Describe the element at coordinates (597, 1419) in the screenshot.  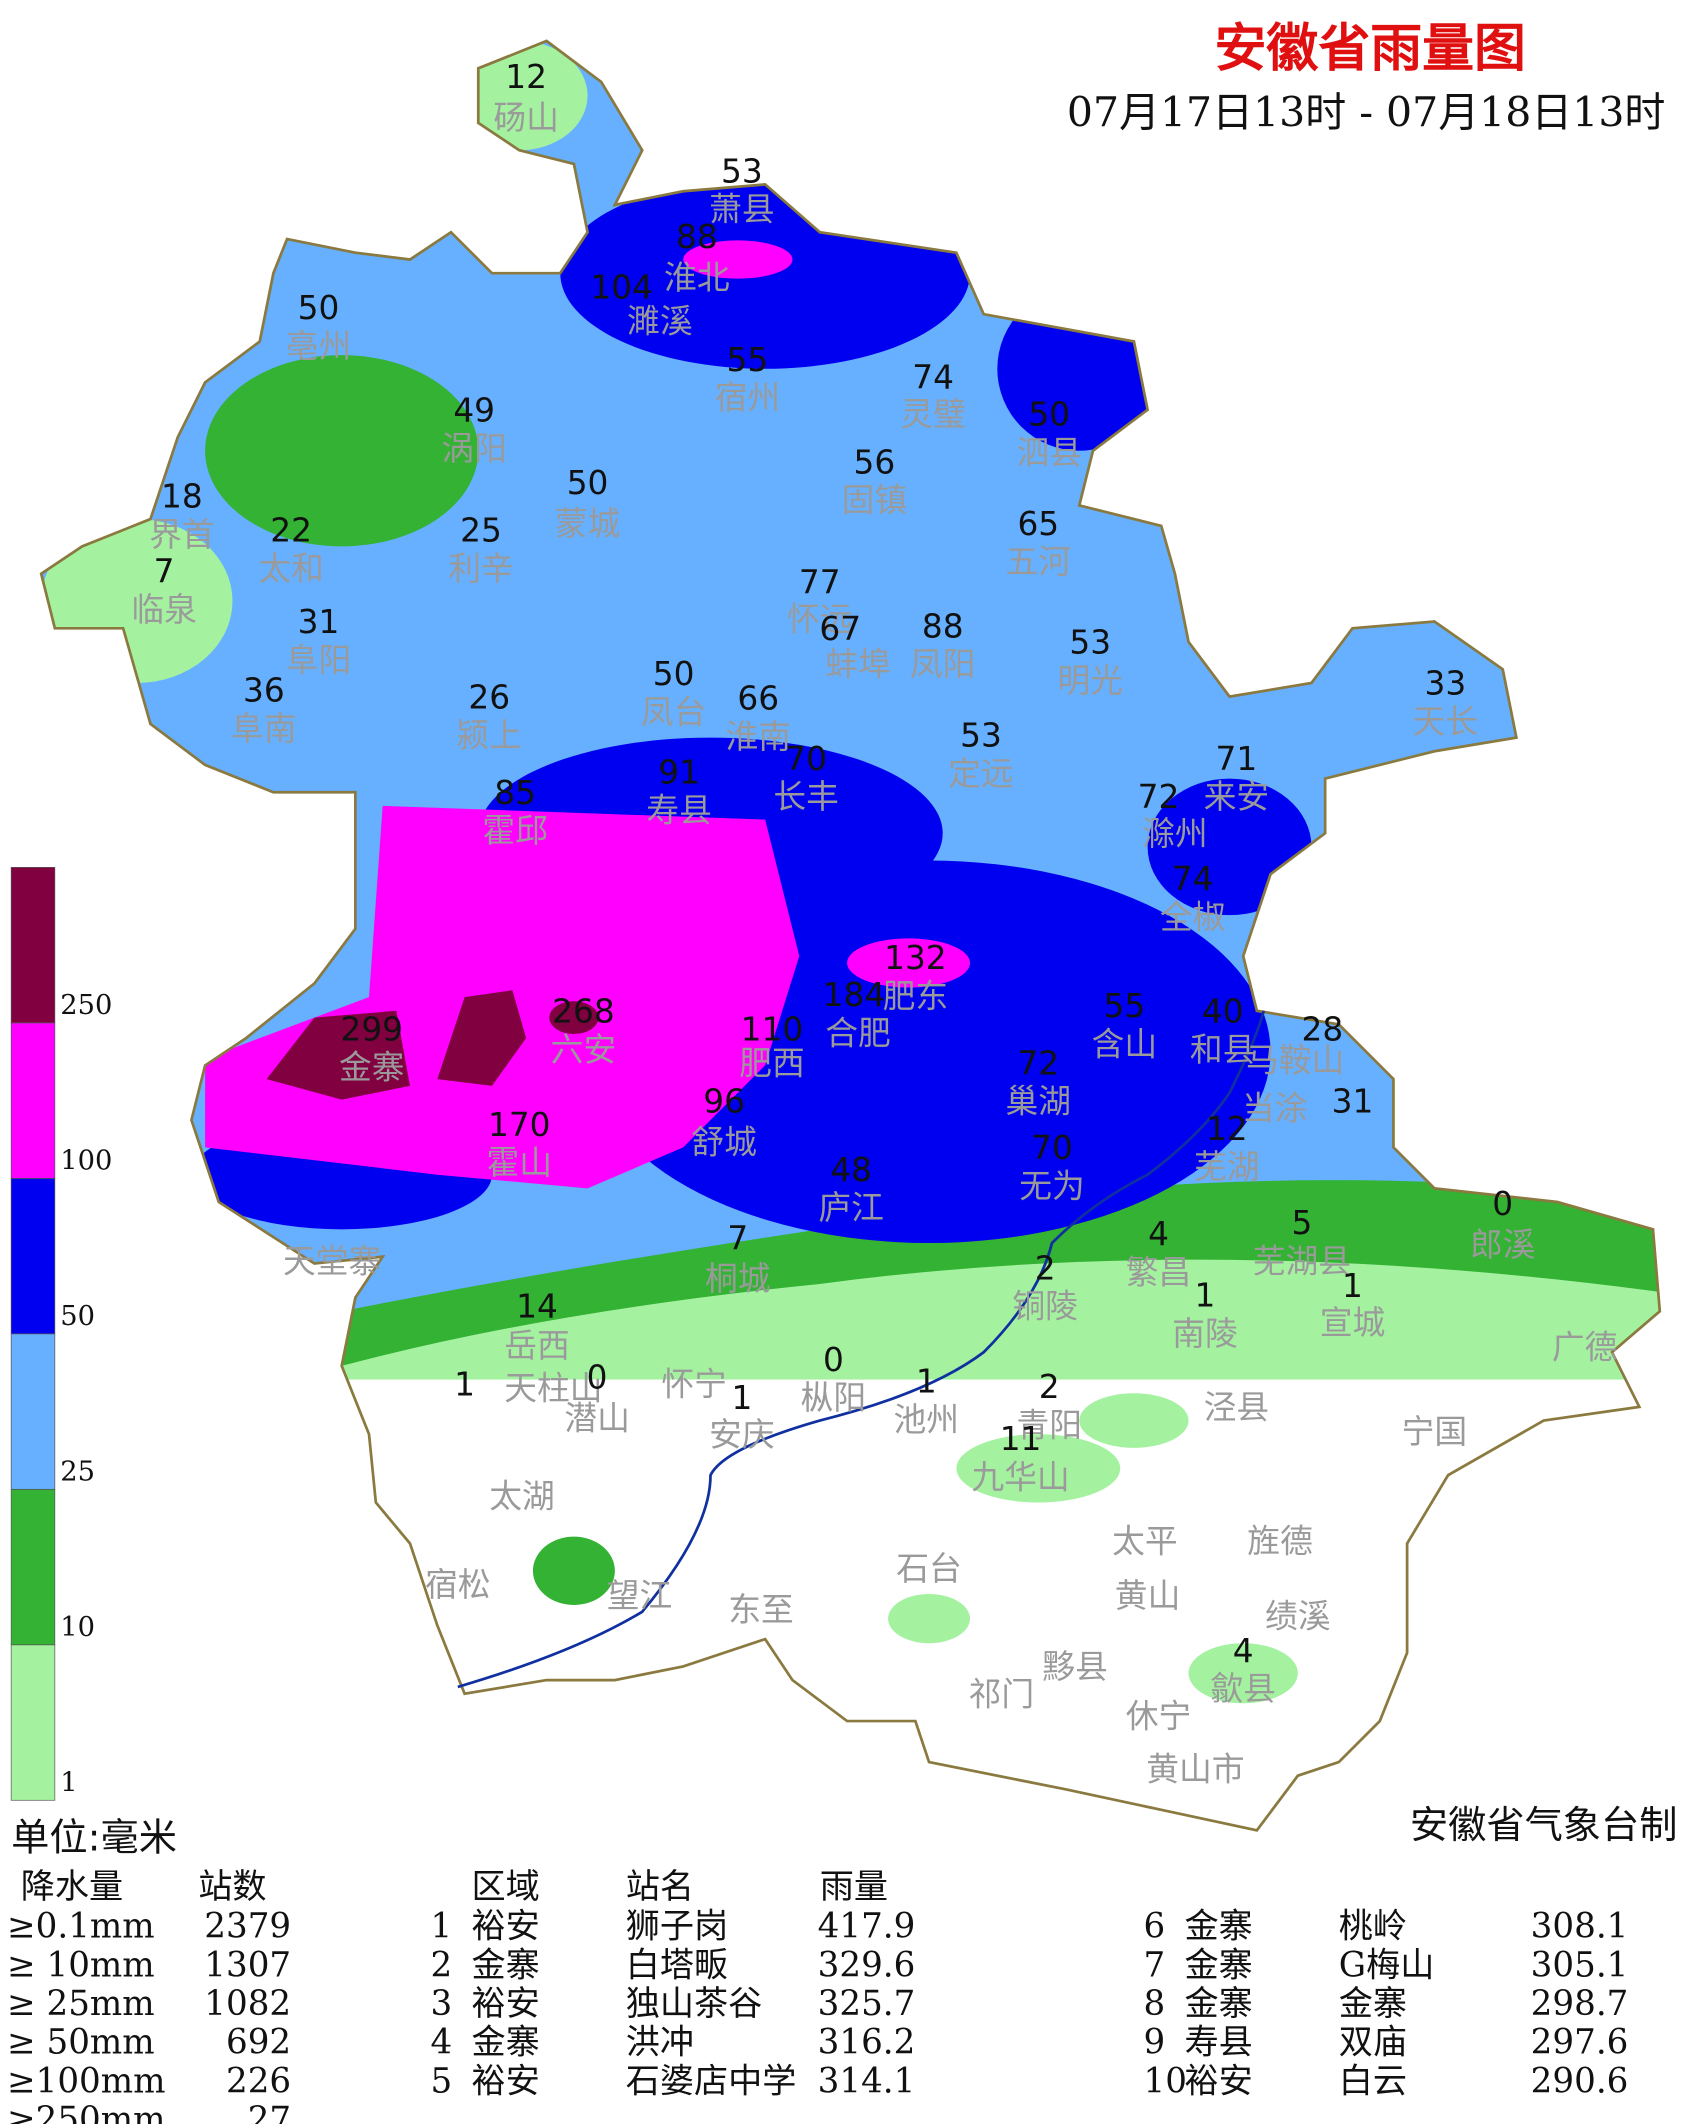
I see `station-name: 潜山` at that location.